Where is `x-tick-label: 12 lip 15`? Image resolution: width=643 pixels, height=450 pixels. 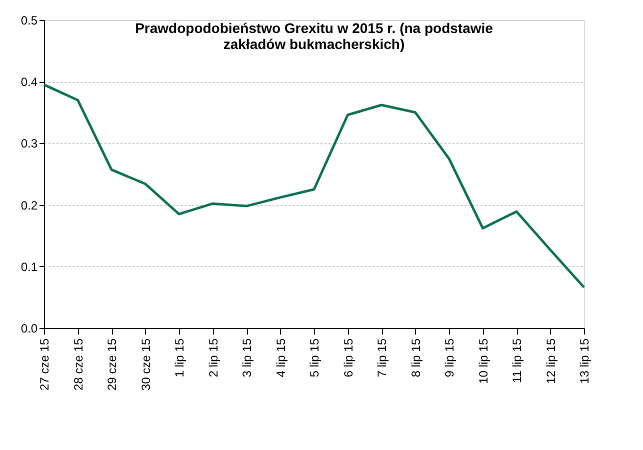
x-tick-label: 12 lip 15 is located at coordinates (551, 361).